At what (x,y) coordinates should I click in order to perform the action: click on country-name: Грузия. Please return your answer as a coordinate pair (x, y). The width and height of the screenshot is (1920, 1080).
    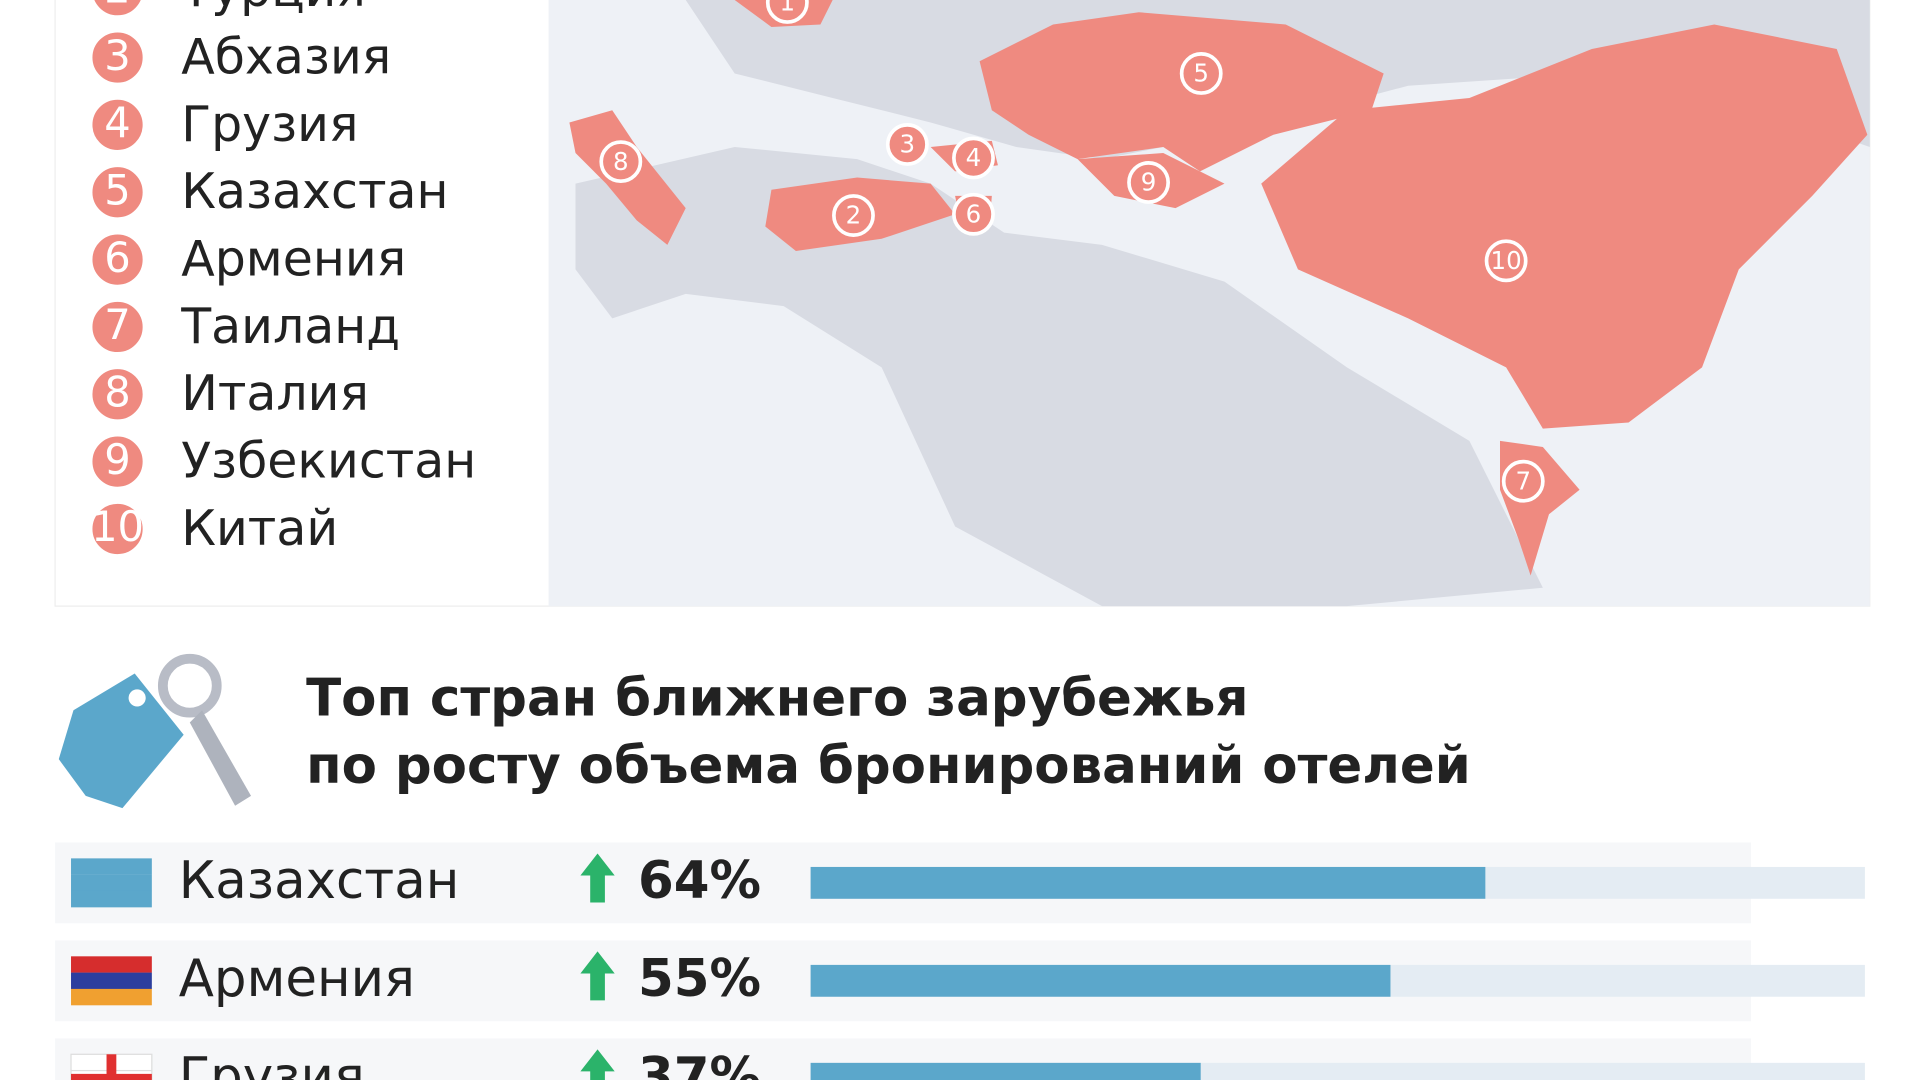
    Looking at the image, I should click on (269, 124).